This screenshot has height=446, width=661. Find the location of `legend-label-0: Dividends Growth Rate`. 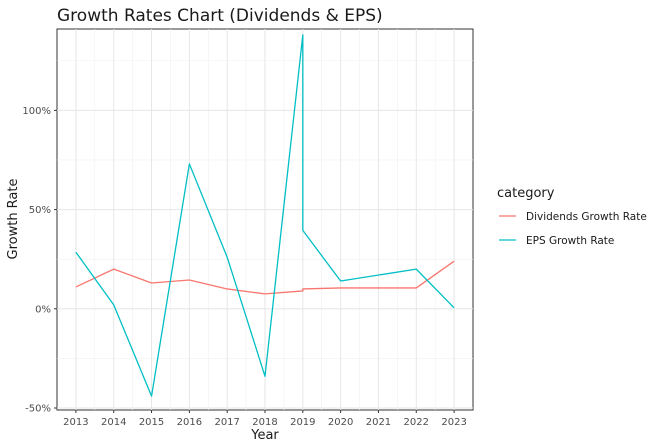

legend-label-0: Dividends Growth Rate is located at coordinates (586, 217).